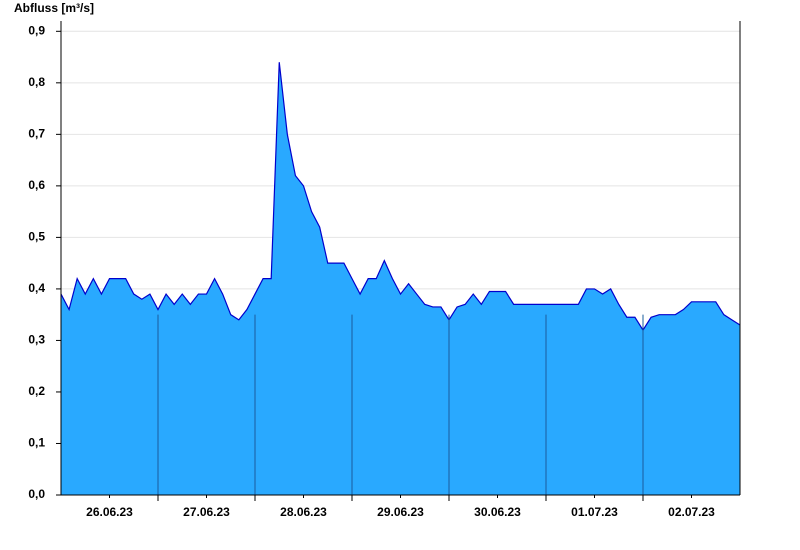  What do you see at coordinates (36, 340) in the screenshot?
I see `y-tick-label: 0,3` at bounding box center [36, 340].